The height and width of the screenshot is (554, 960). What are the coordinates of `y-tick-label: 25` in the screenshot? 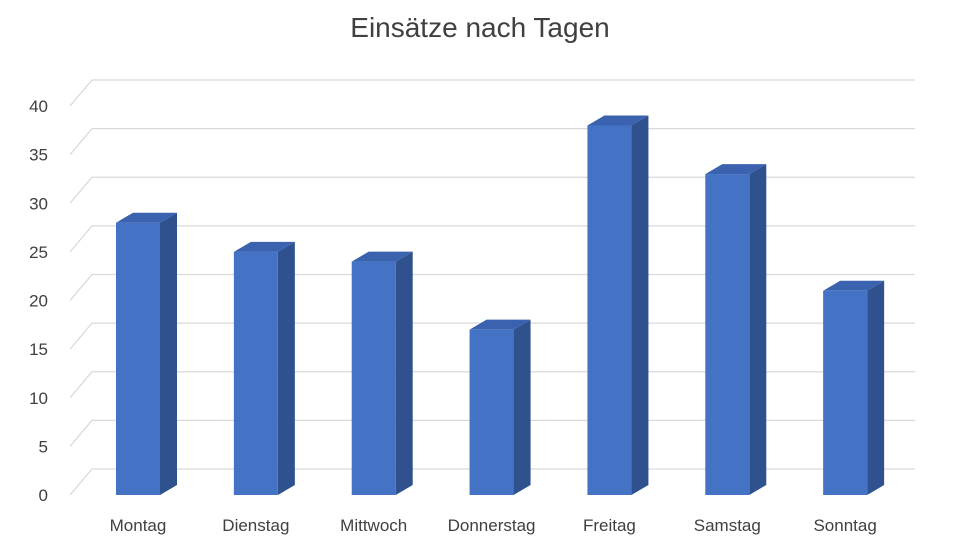 It's located at (38, 252).